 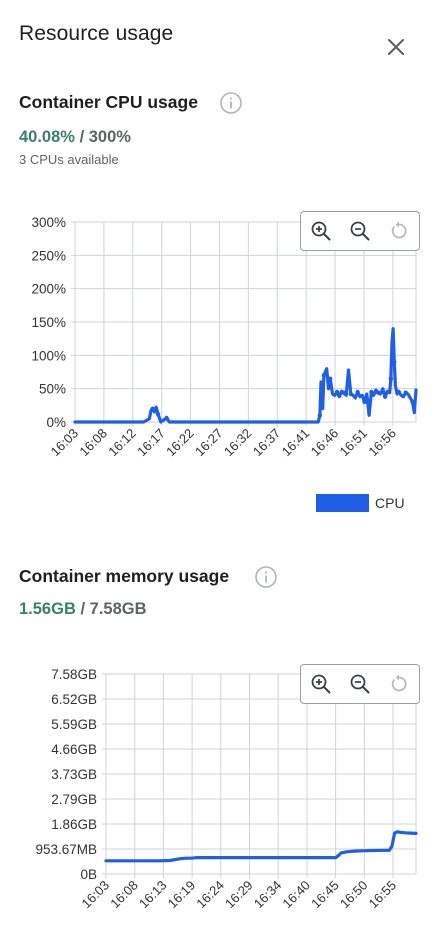 I want to click on cpu-x-tick-label: 16:27, so click(x=209, y=443).